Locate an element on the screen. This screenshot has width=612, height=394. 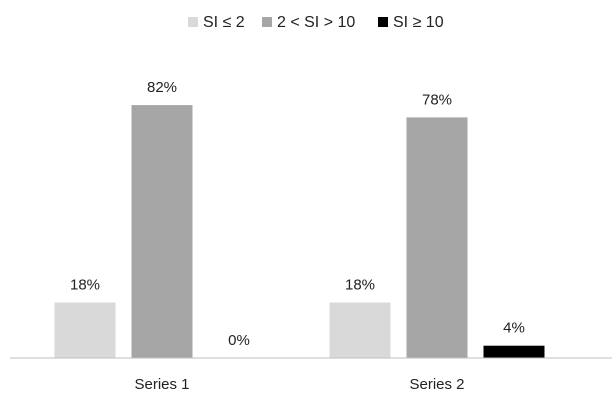
data-label-series-3-category-2: 4% is located at coordinates (514, 328).